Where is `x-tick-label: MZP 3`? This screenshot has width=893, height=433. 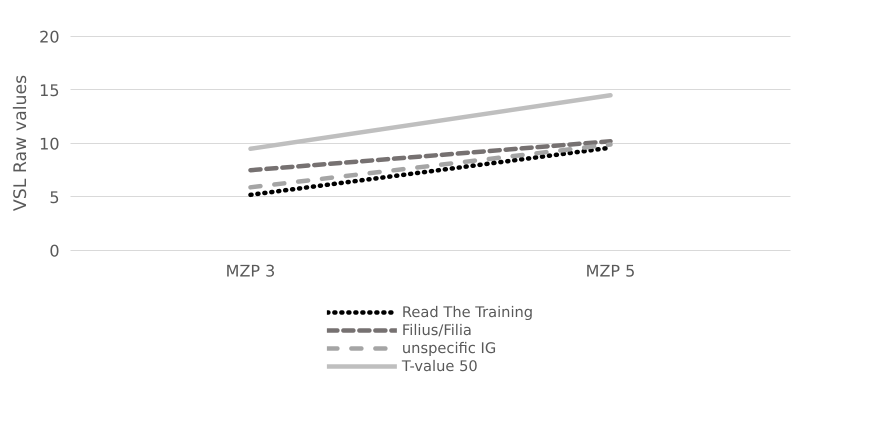 x-tick-label: MZP 3 is located at coordinates (251, 271).